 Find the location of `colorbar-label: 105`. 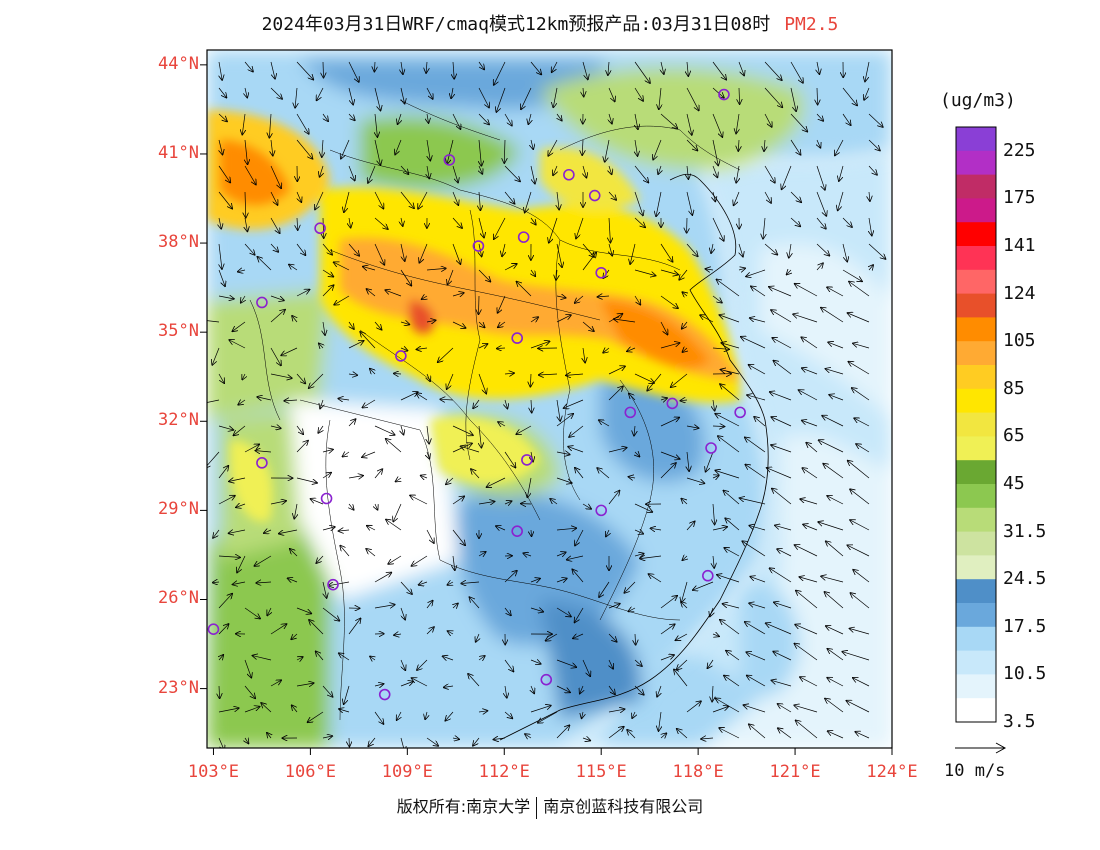

colorbar-label: 105 is located at coordinates (1019, 341).